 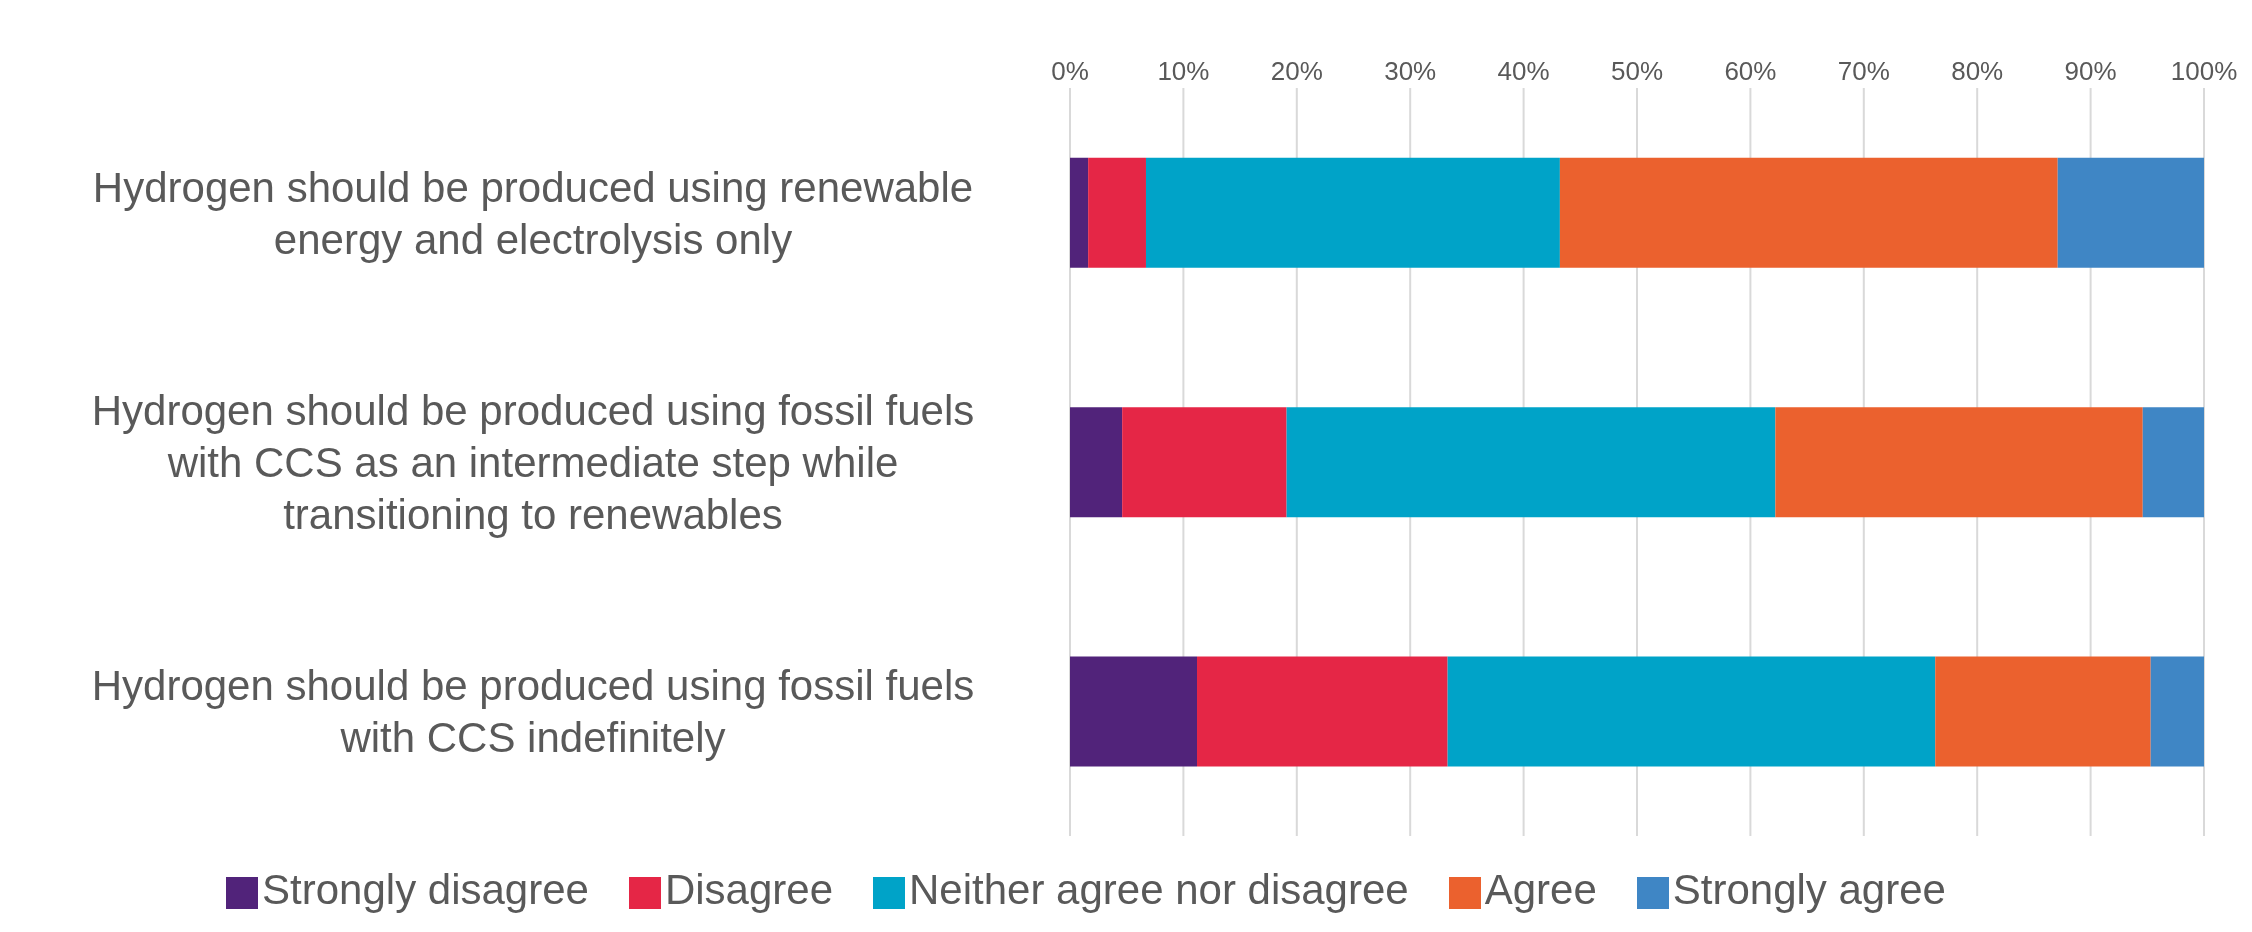 What do you see at coordinates (1977, 71) in the screenshot?
I see `x-tick-label: 80%` at bounding box center [1977, 71].